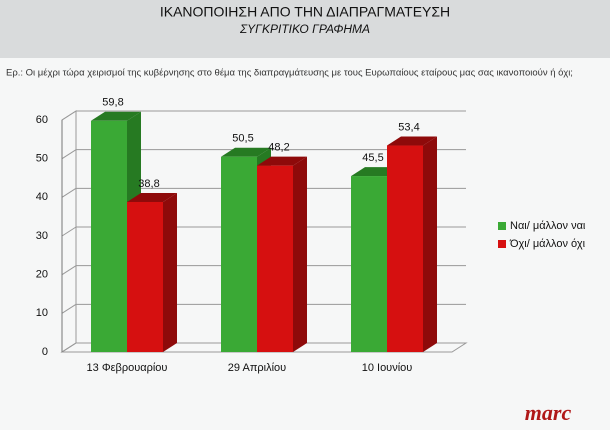 This screenshot has height=435, width=610. Describe the element at coordinates (548, 226) in the screenshot. I see `legend-label: Ναι/ μάλλον ναι` at that location.